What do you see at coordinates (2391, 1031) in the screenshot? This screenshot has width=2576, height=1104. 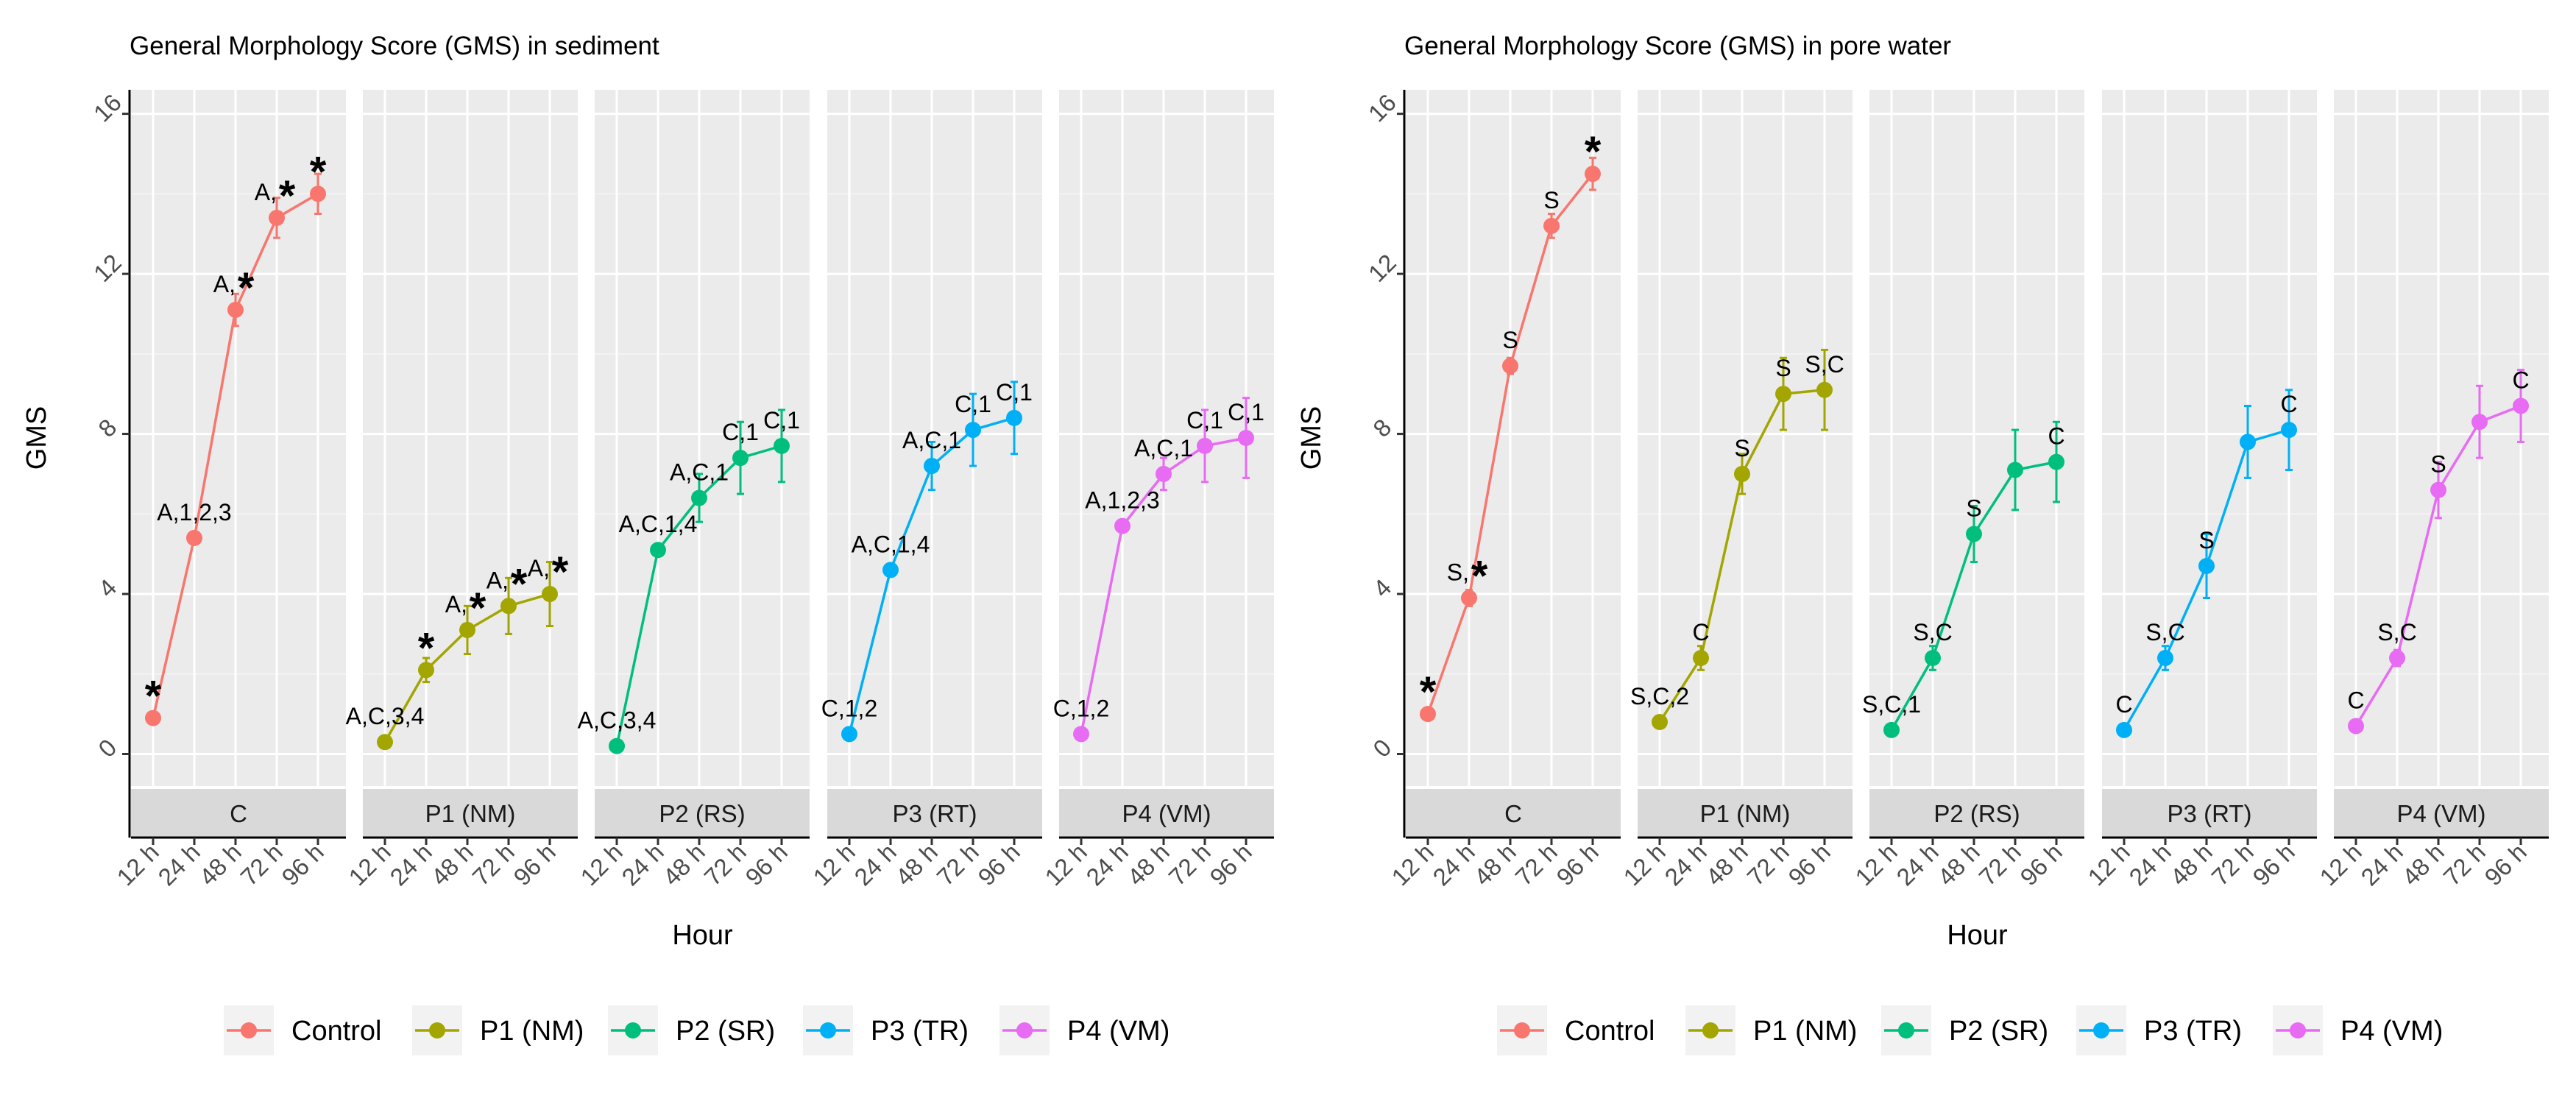 I see `legend-label: P4 (VM)` at bounding box center [2391, 1031].